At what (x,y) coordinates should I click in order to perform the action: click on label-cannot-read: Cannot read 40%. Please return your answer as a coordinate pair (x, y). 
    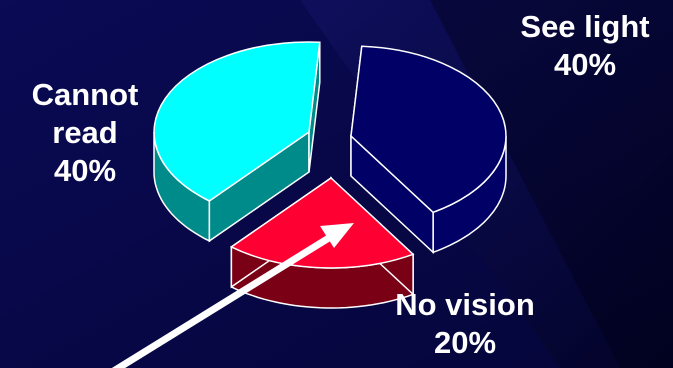
    Looking at the image, I should click on (85, 132).